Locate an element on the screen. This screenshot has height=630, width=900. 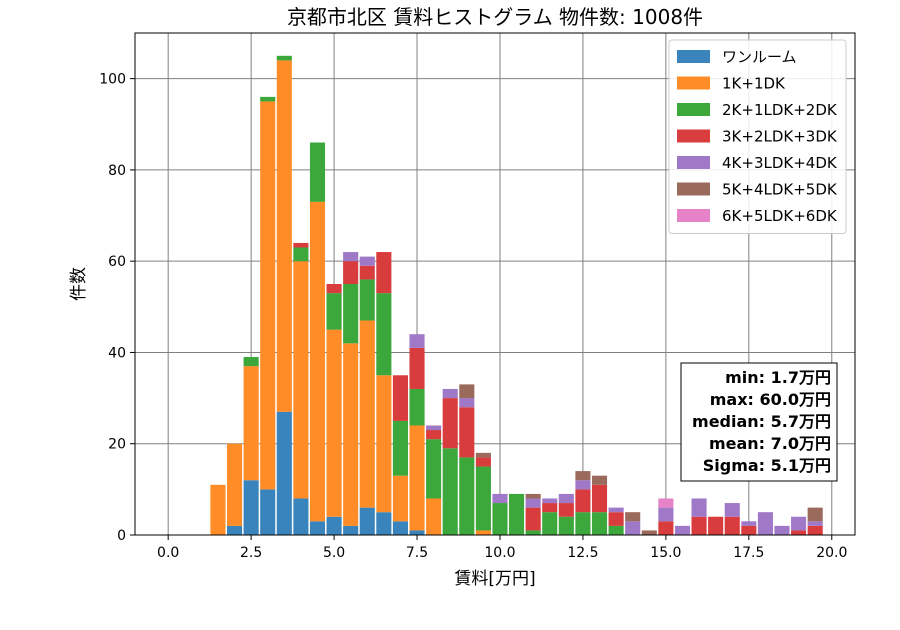
stats-line: min: 1.7万円 is located at coordinates (778, 377).